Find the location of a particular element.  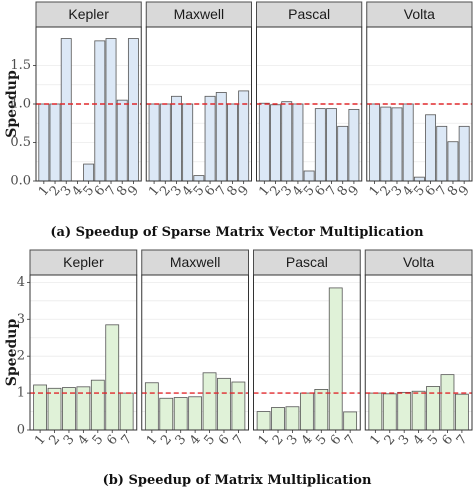

y-tick-label: 1.5 is located at coordinates (20, 65).